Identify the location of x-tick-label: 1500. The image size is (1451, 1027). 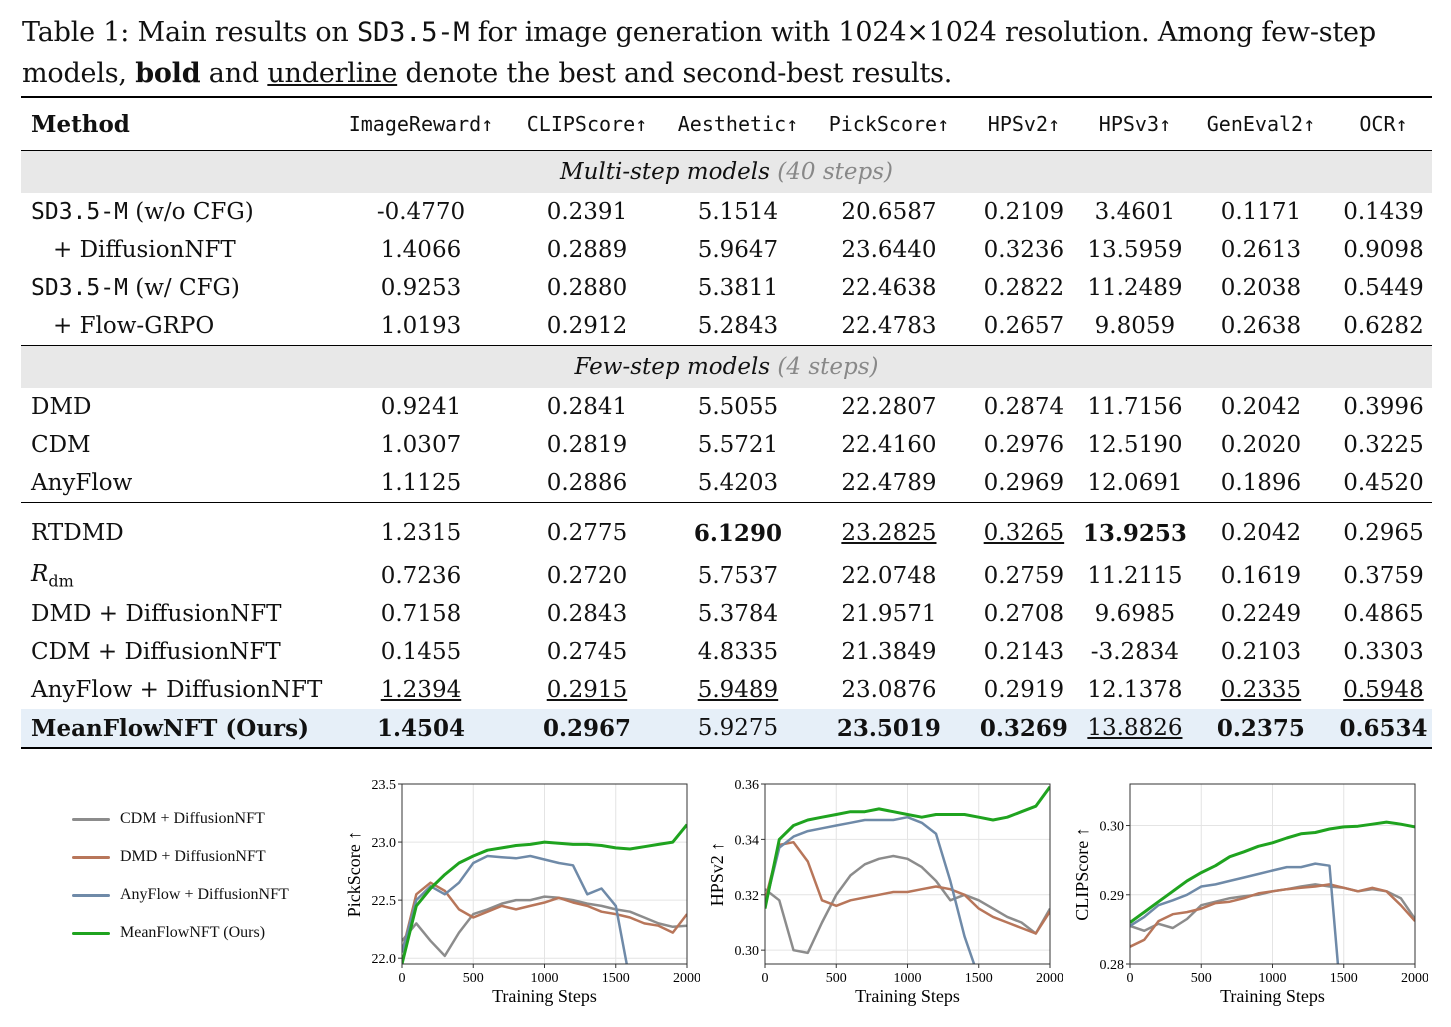
(1344, 978).